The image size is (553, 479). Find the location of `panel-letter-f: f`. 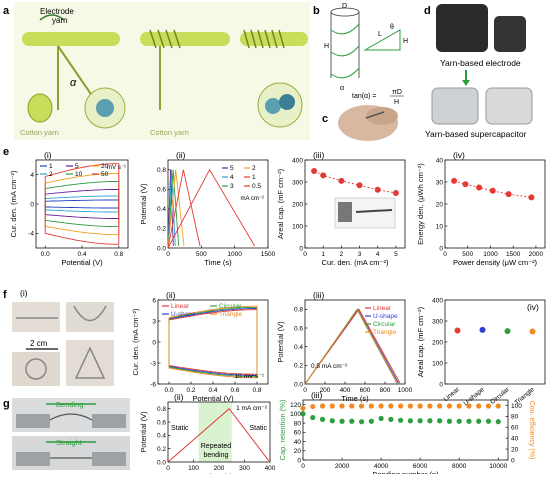

panel-letter-f: f is located at coordinates (5, 295).